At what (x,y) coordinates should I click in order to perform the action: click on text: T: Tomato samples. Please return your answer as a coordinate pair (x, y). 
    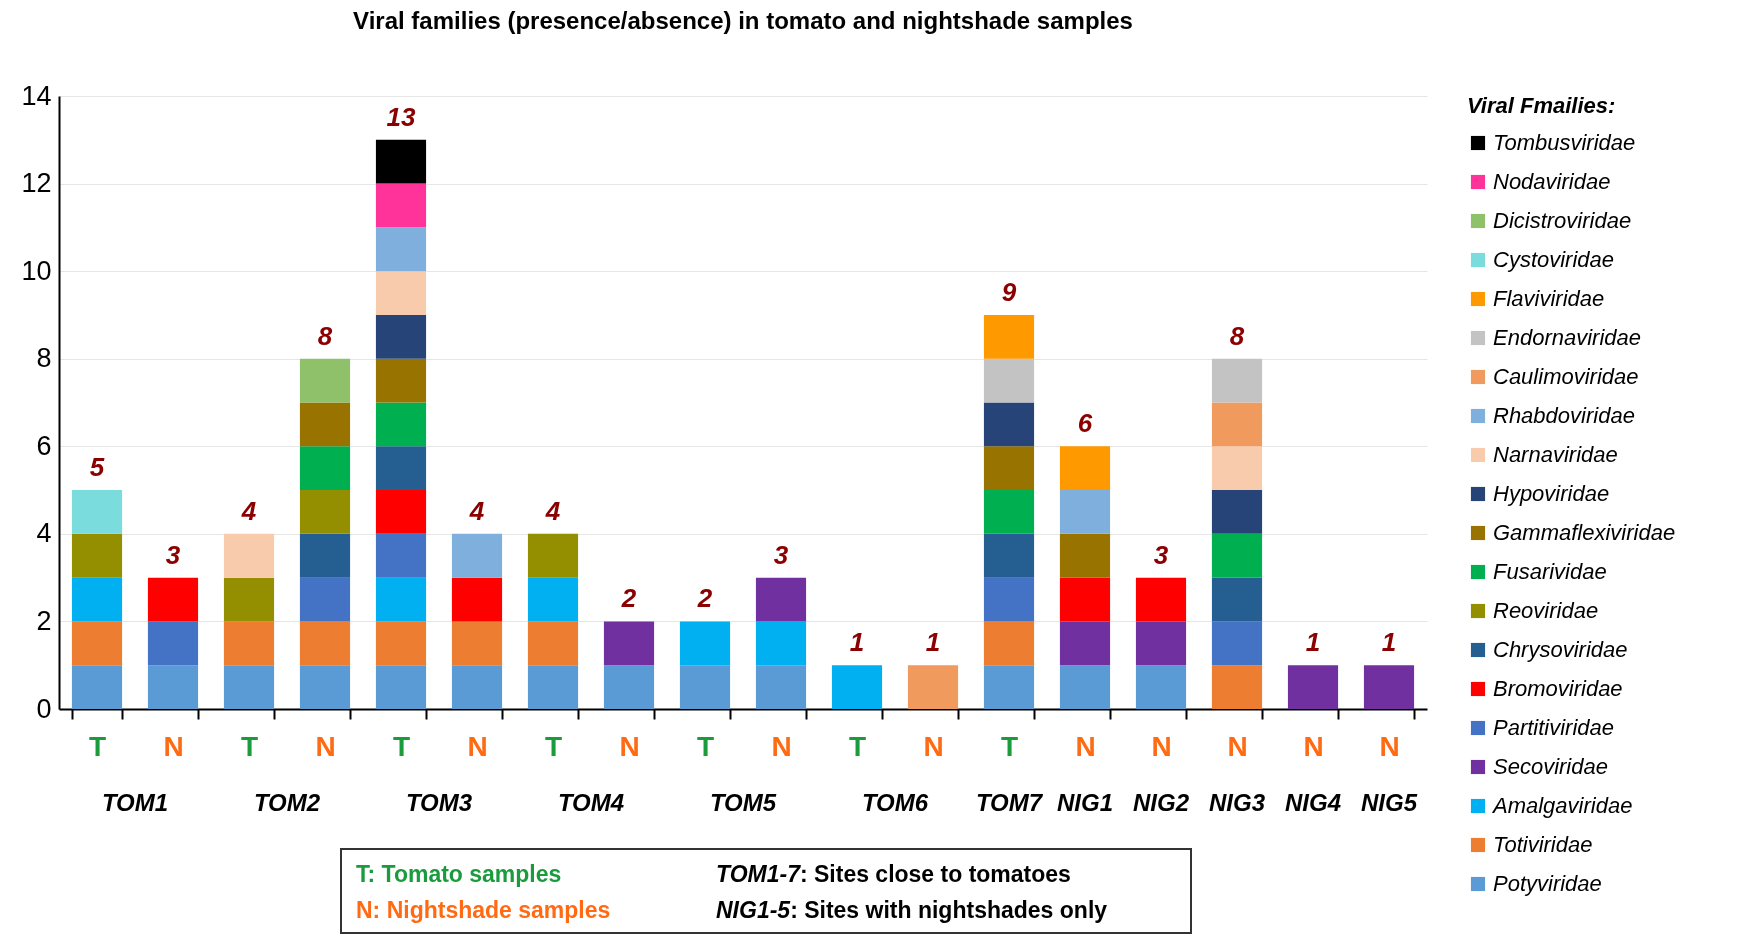
    Looking at the image, I should click on (459, 874).